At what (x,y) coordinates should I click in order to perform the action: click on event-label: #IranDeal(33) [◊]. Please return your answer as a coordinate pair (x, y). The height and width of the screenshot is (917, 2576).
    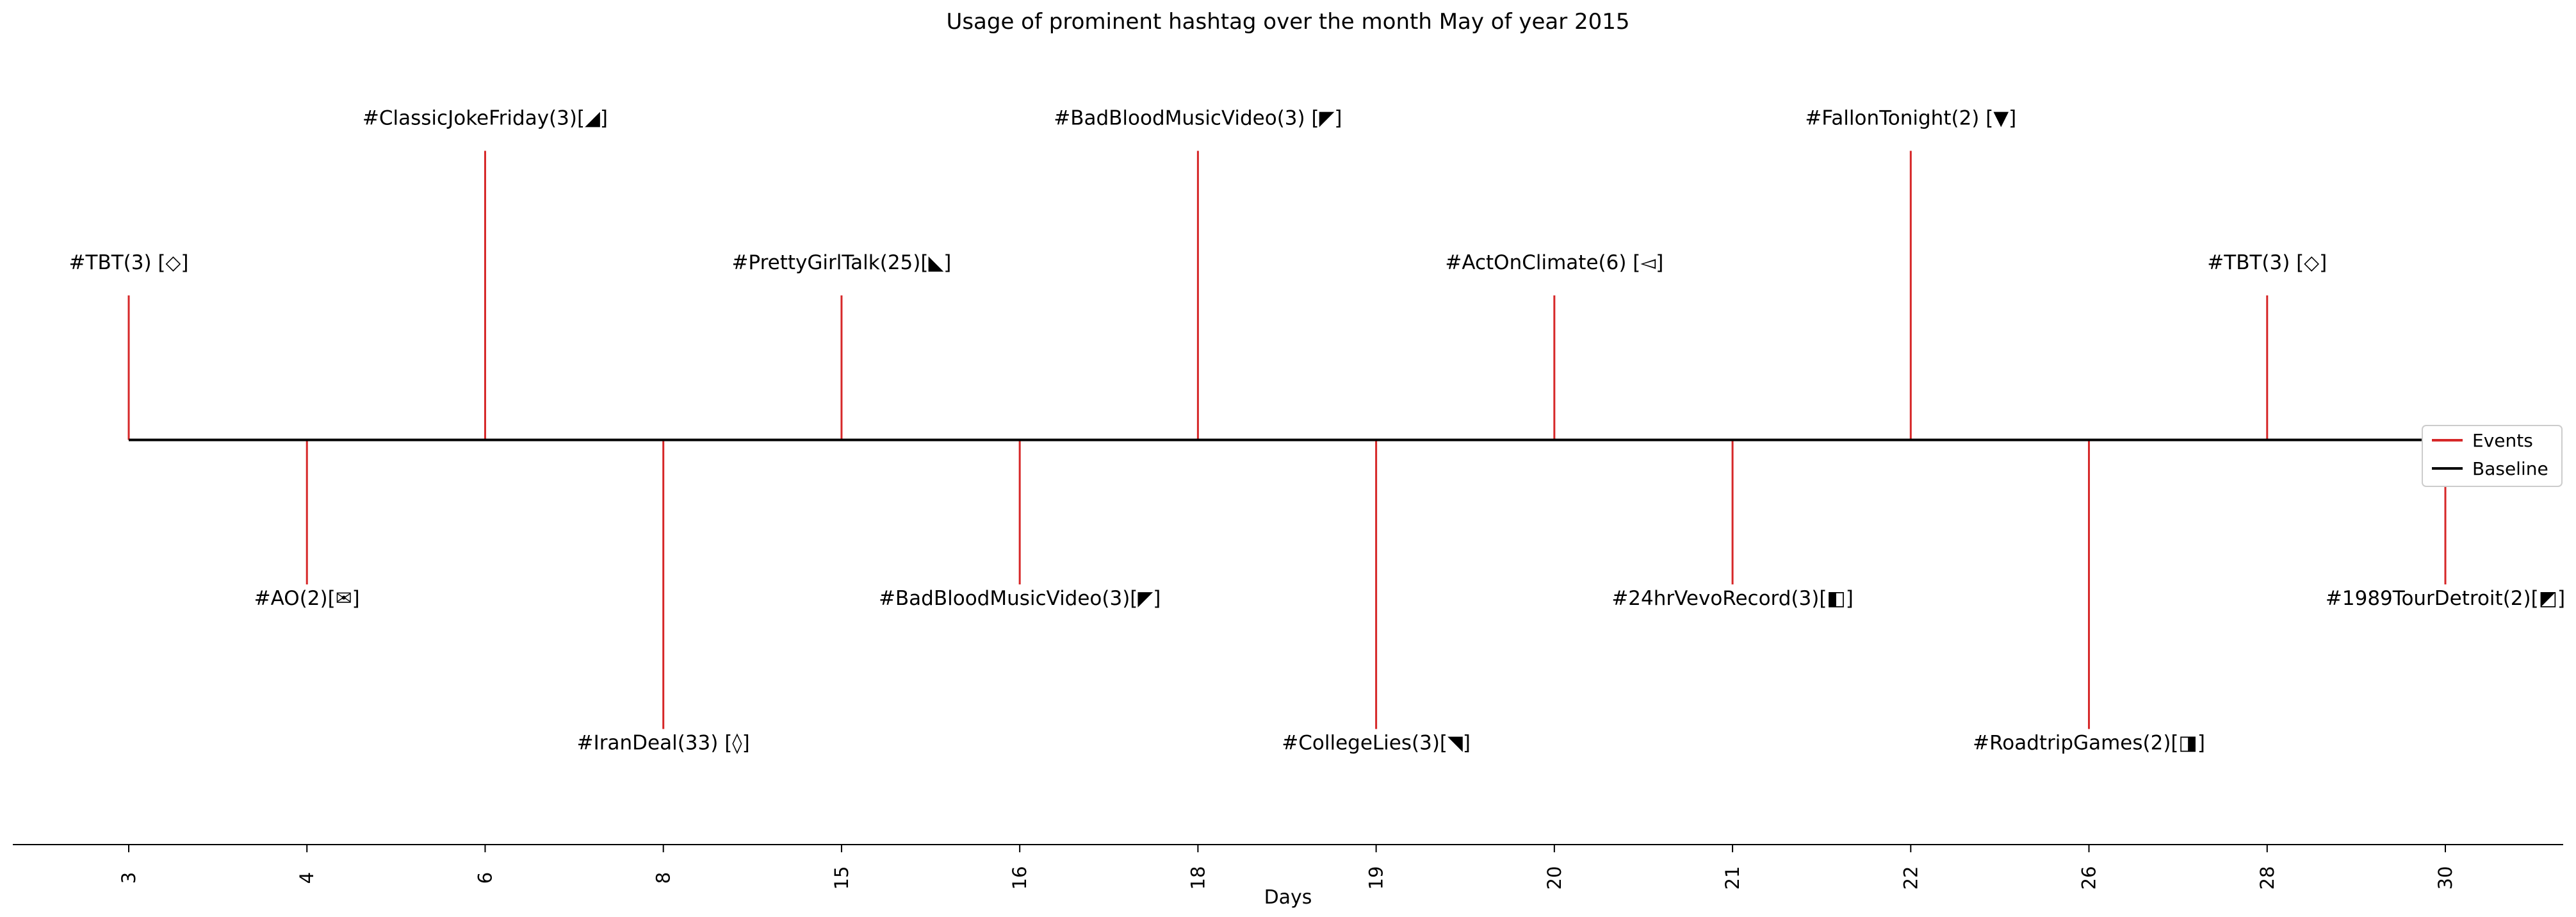
    Looking at the image, I should click on (663, 744).